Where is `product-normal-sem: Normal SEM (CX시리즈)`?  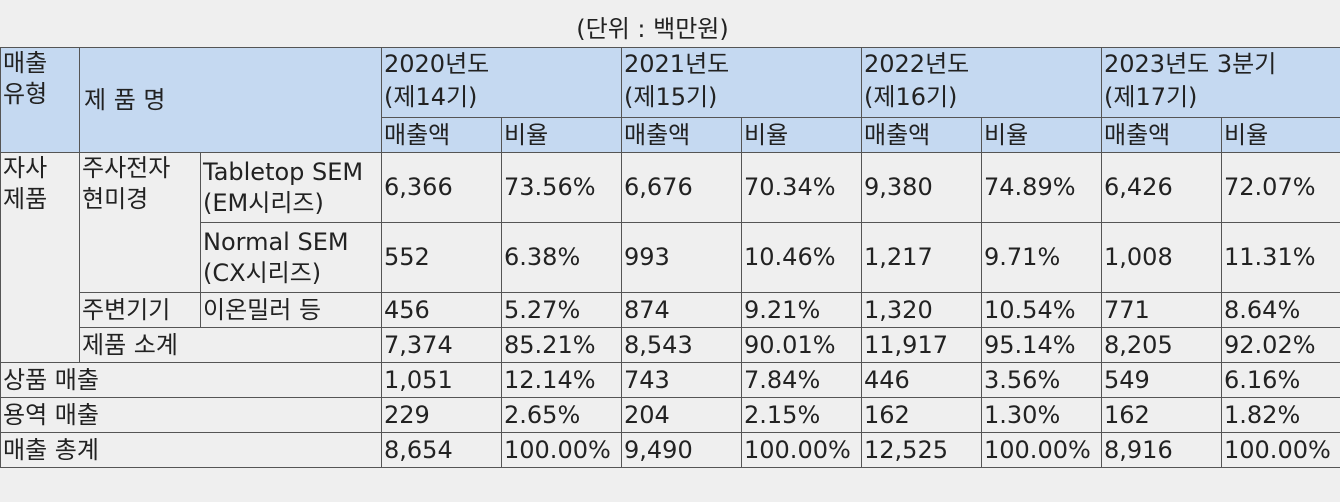 product-normal-sem: Normal SEM (CX시리즈) is located at coordinates (291, 257).